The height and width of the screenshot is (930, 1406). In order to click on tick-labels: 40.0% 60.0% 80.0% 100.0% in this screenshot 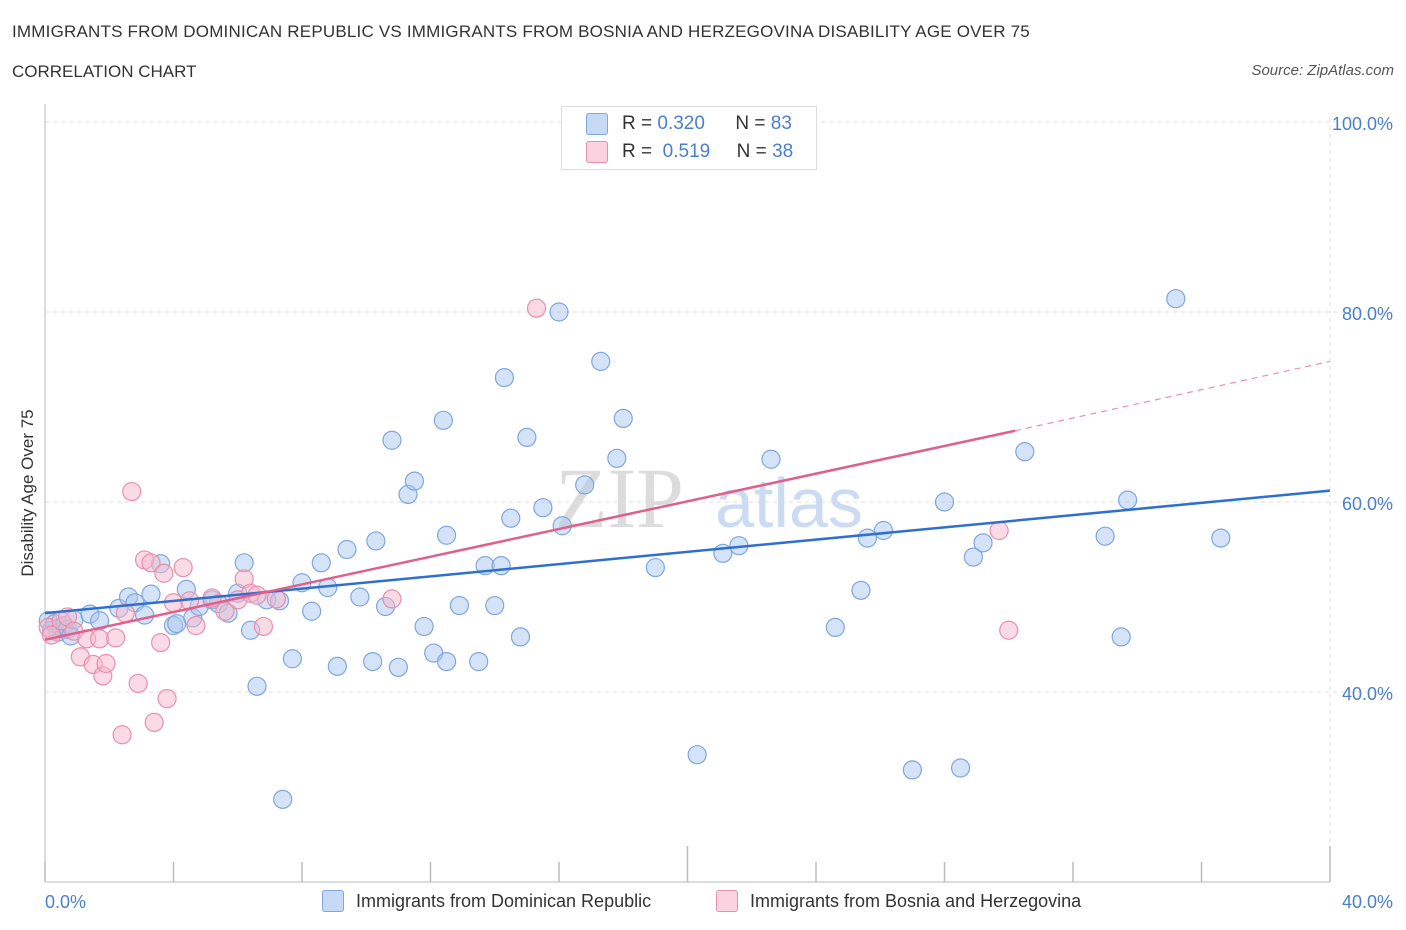, I will do `click(1362, 409)`.